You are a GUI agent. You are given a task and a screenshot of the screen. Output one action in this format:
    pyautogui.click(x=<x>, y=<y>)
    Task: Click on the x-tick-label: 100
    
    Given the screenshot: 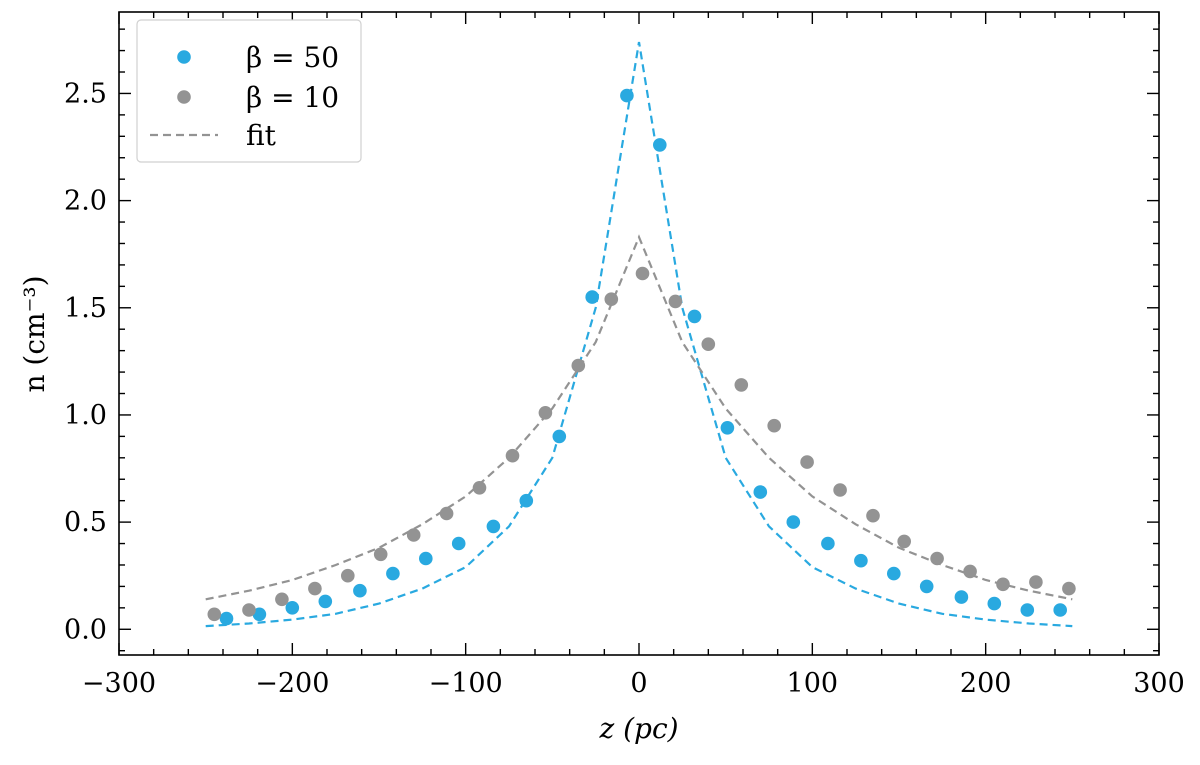 What is the action you would take?
    pyautogui.click(x=813, y=683)
    